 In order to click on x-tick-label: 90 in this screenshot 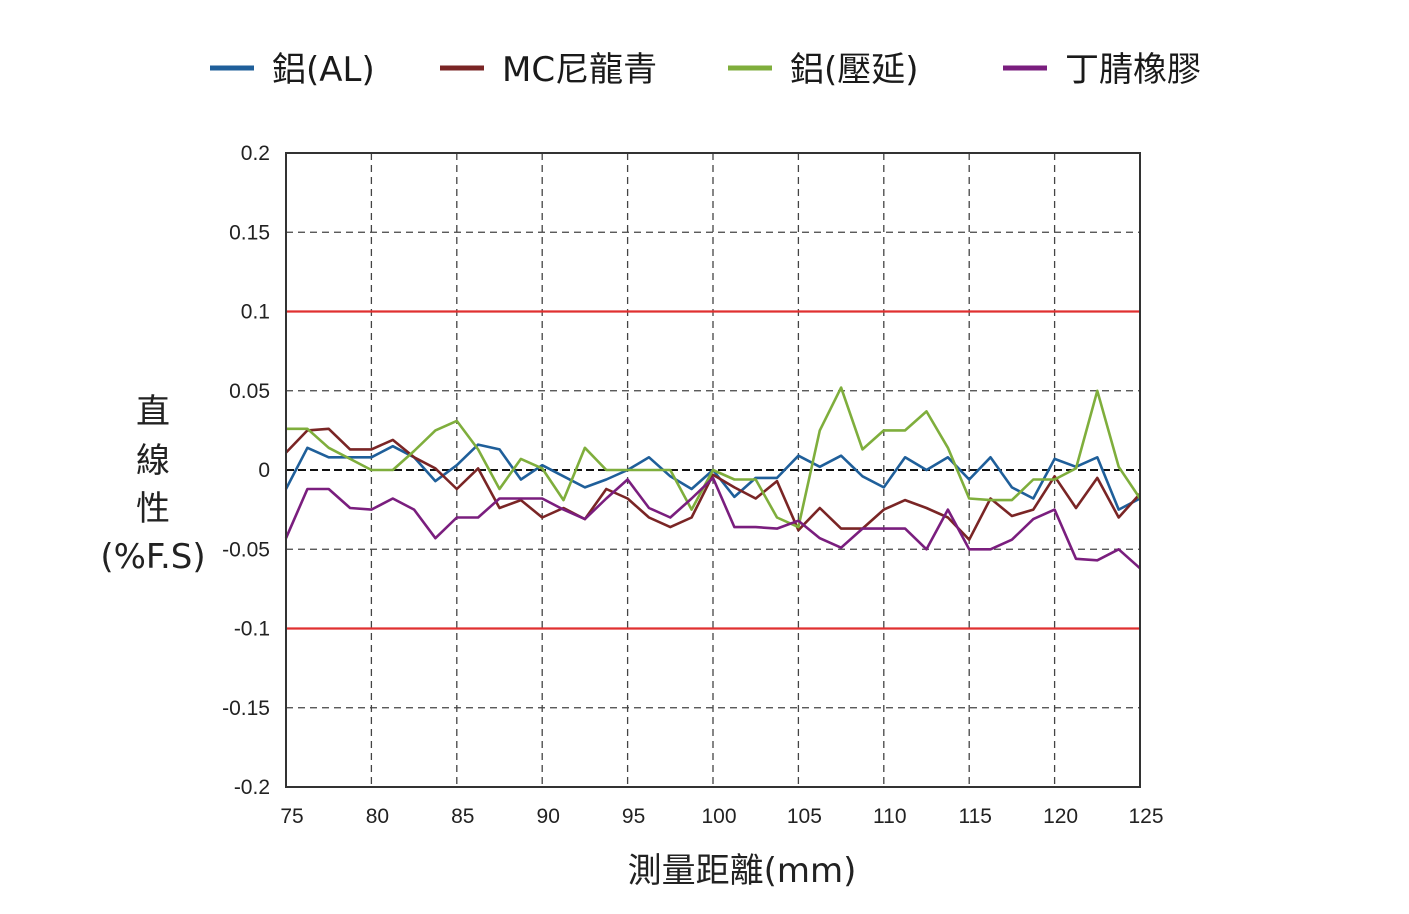, I will do `click(548, 816)`.